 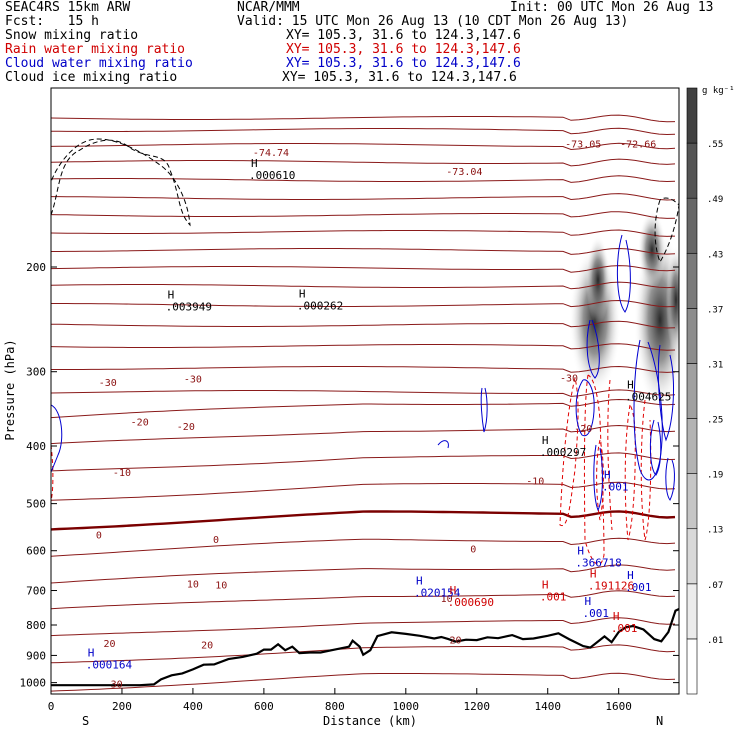 What do you see at coordinates (268, 7) in the screenshot?
I see `organization: NCAR/MMM` at bounding box center [268, 7].